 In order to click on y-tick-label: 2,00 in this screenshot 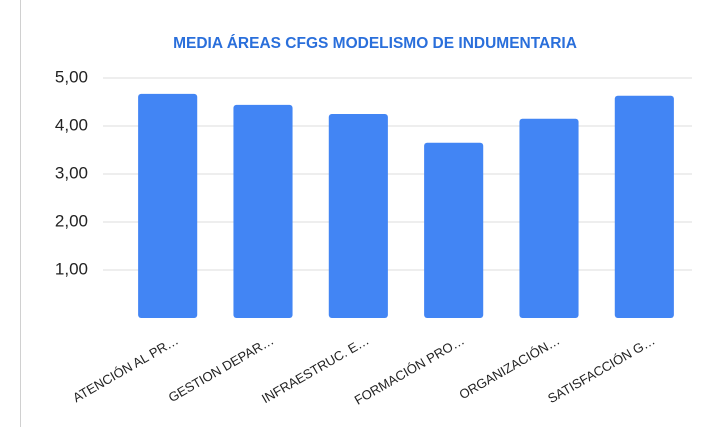, I will do `click(71, 220)`.